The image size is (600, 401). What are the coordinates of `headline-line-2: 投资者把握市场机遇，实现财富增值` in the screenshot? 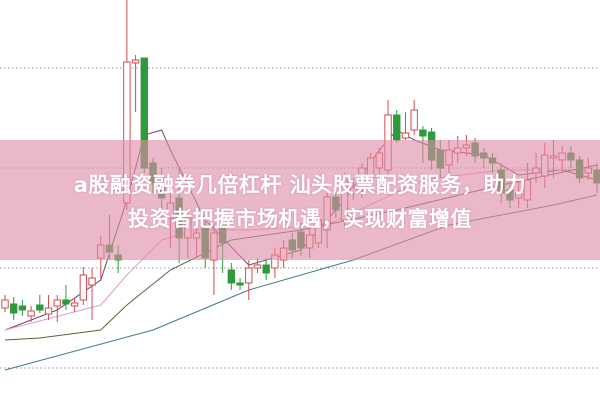 It's located at (300, 219).